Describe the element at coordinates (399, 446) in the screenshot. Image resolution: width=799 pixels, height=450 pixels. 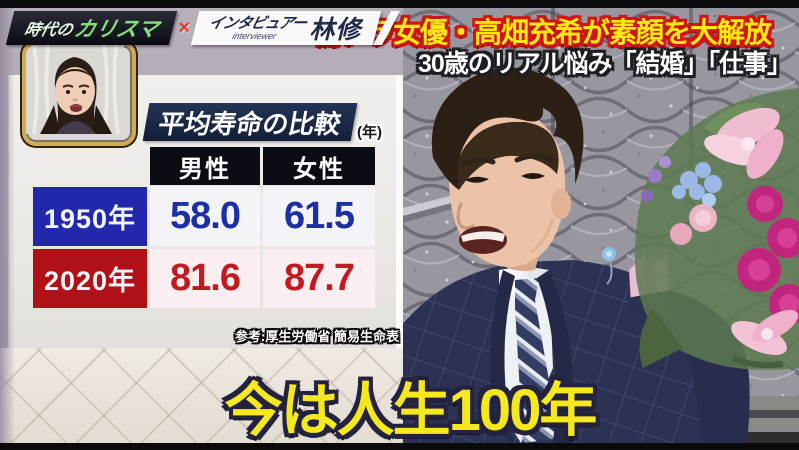
I see `letterbox-bottom` at that location.